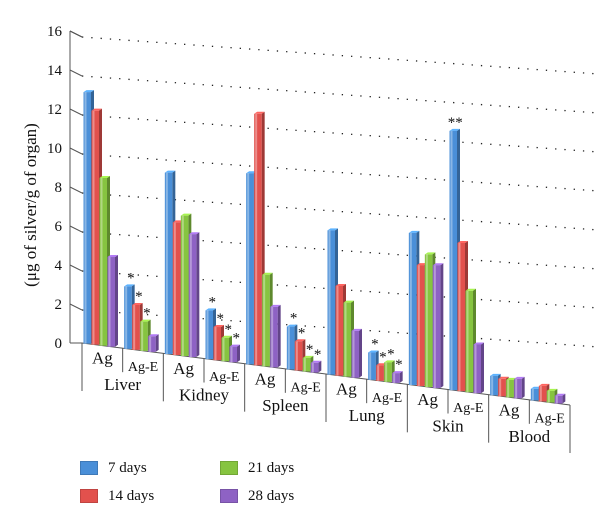 Image resolution: width=600 pixels, height=532 pixels. I want to click on significance-marker: **, so click(455, 123).